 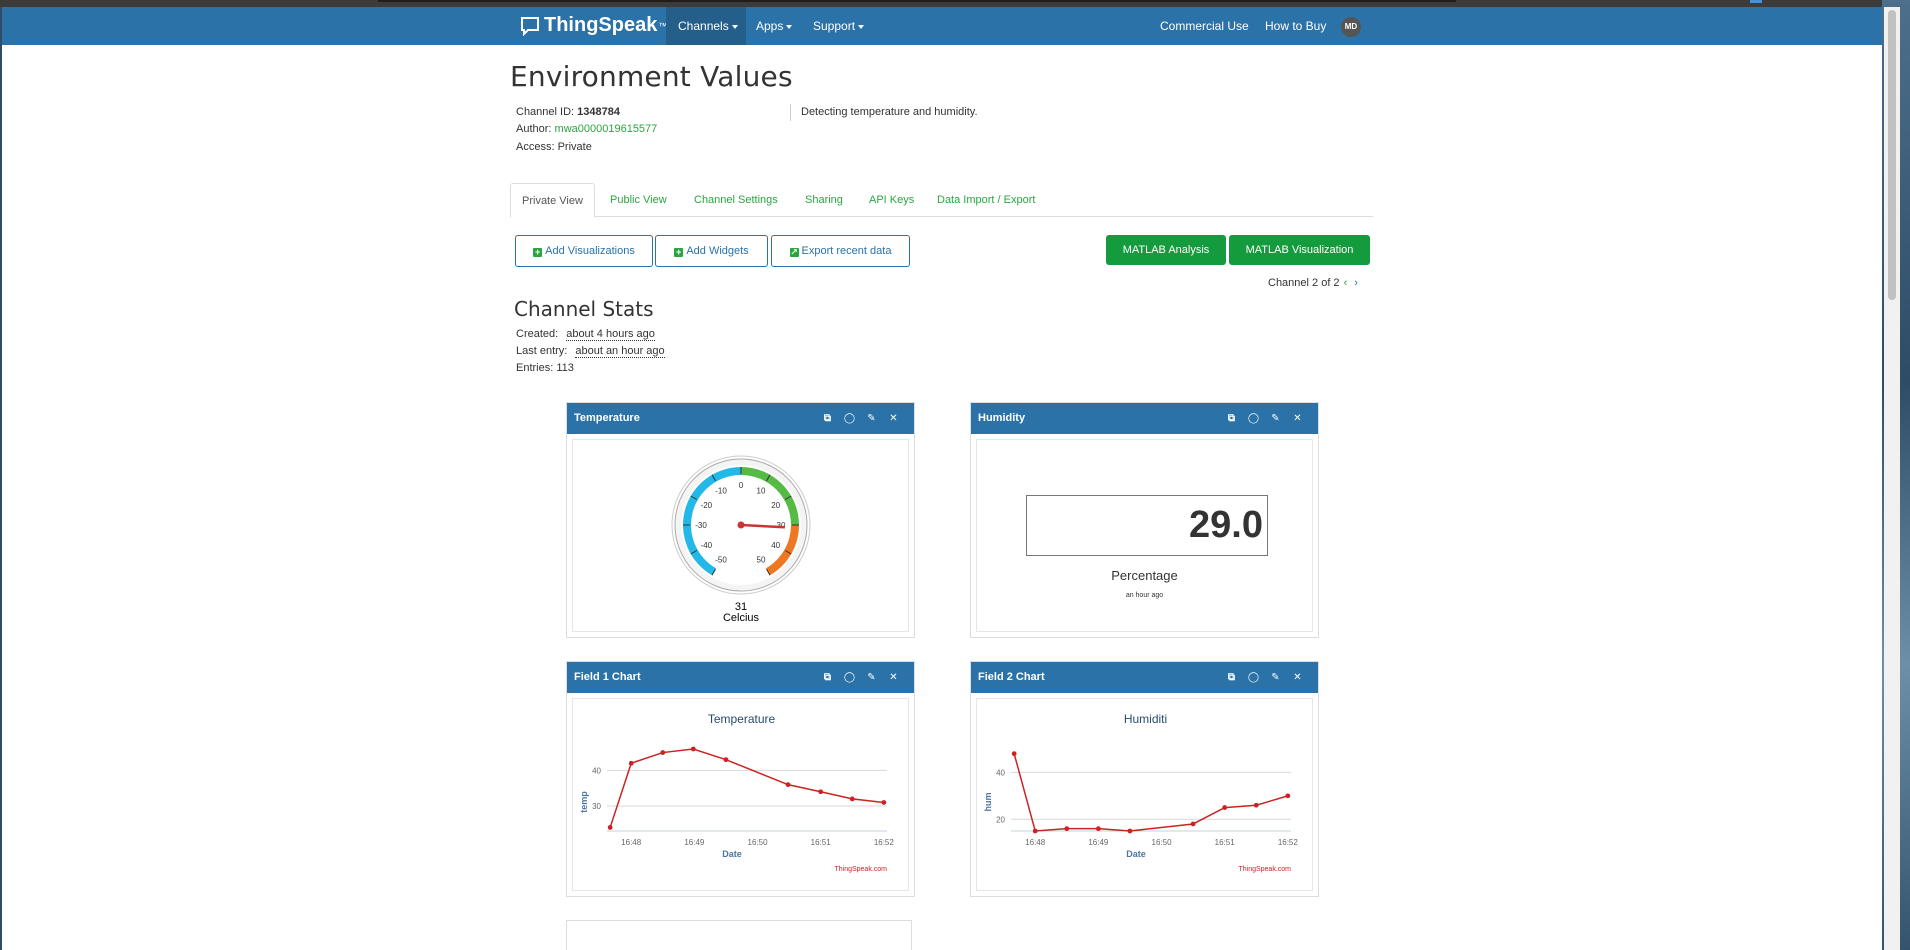 I want to click on author-link: mwa0000019615577, so click(x=606, y=129).